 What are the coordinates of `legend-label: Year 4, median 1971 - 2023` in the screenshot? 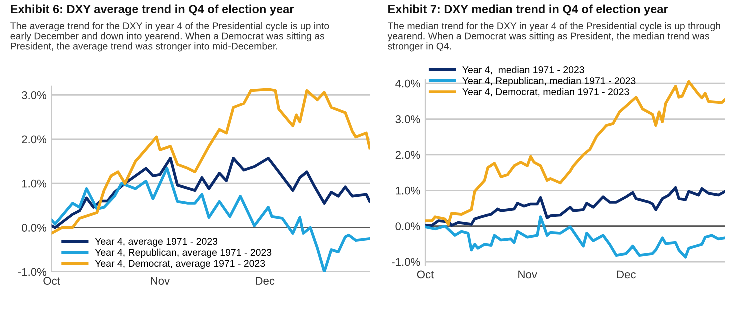 It's located at (523, 70).